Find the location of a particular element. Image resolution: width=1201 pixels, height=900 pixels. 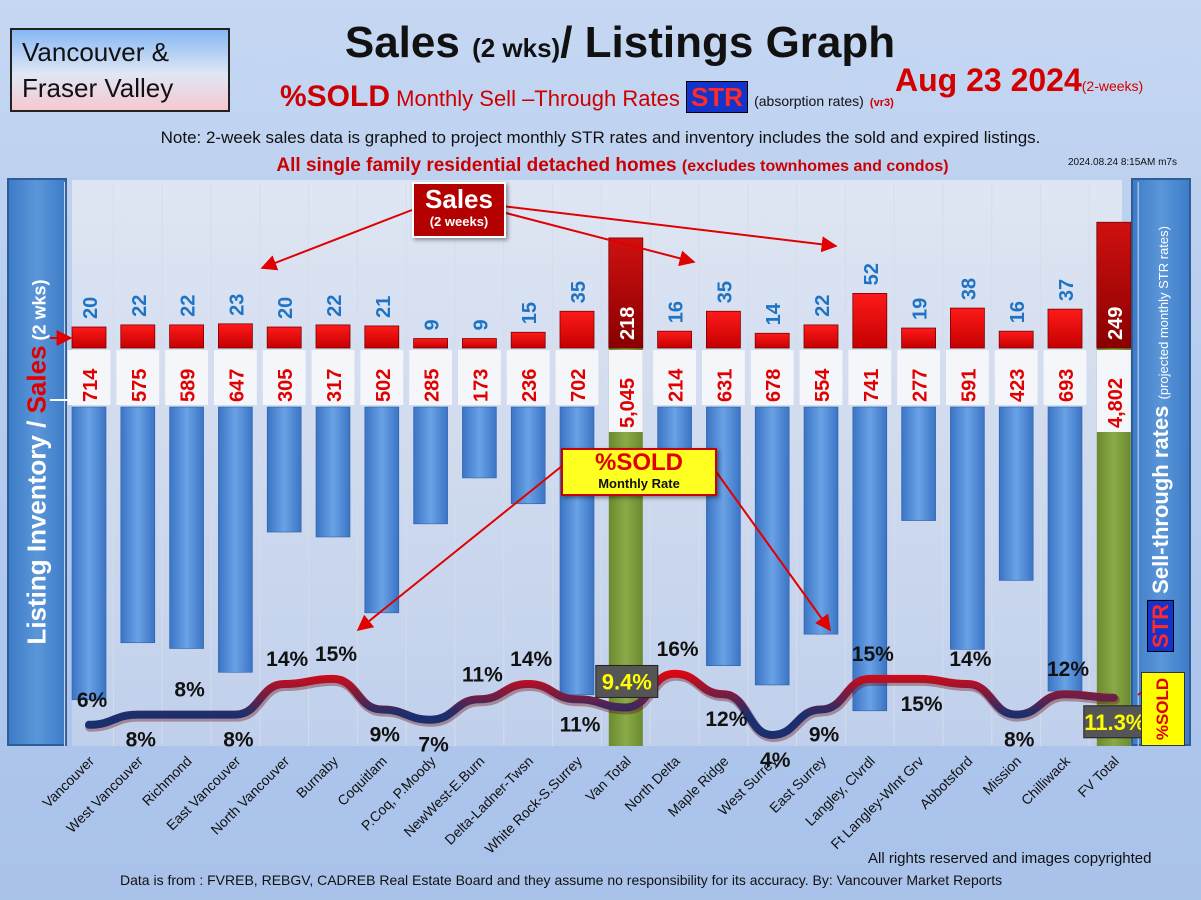

subtitle-text: Monthly Sell –Through Rates is located at coordinates (538, 98).